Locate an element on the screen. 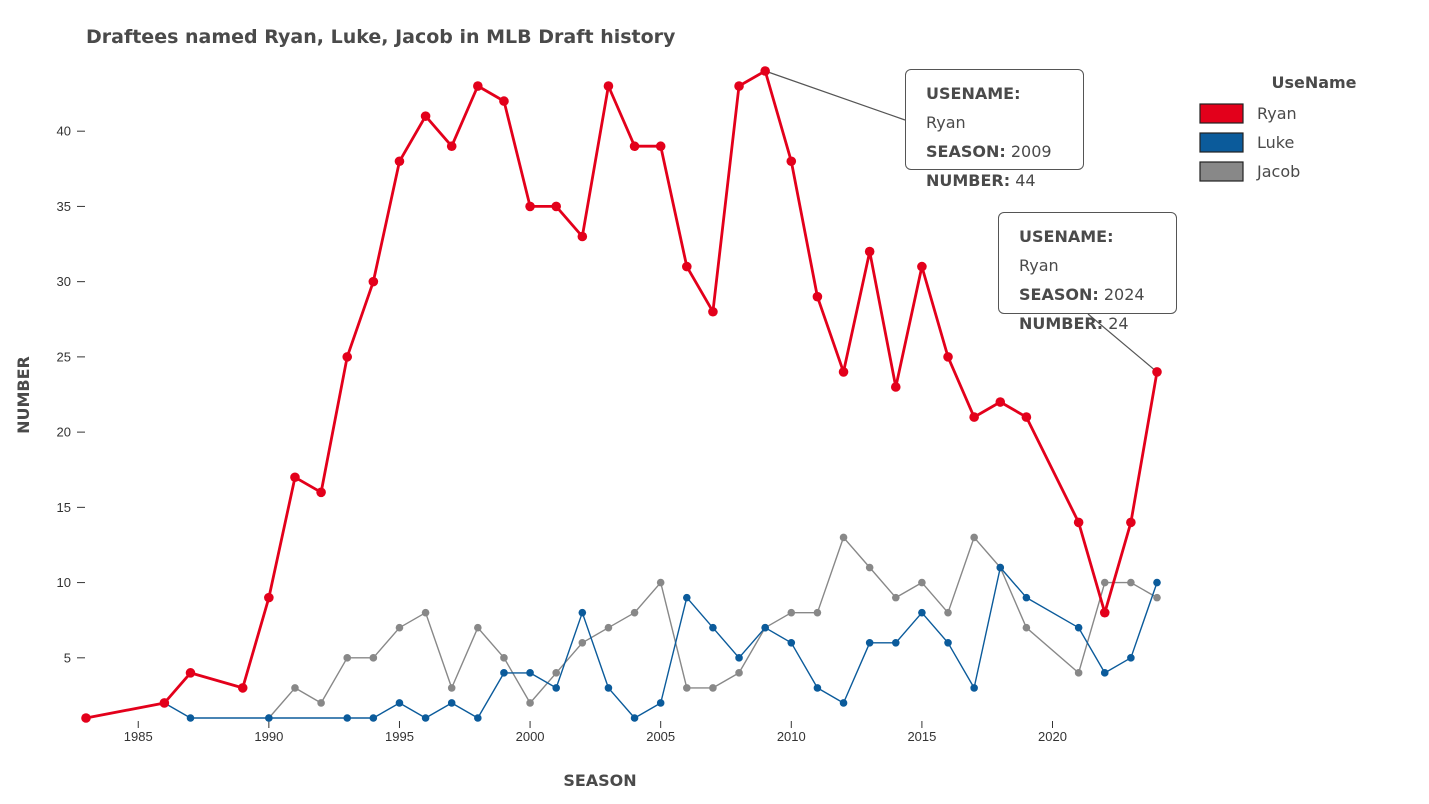 Image resolution: width=1429 pixels, height=804 pixels. y-tick-label: 5 is located at coordinates (67, 657).